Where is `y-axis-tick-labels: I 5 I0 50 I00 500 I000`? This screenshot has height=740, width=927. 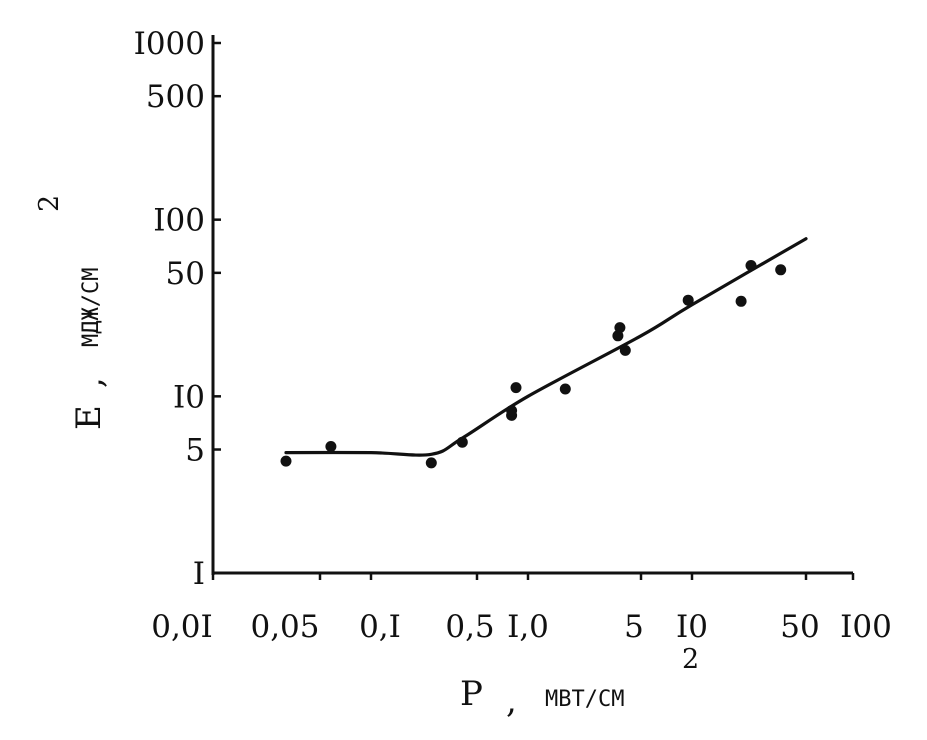 y-axis-tick-labels: I 5 I0 50 I00 500 I000 is located at coordinates (169, 309).